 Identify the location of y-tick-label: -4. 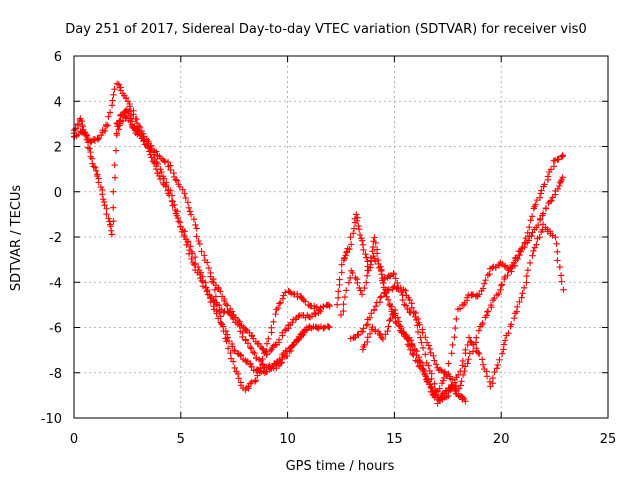
(55, 283).